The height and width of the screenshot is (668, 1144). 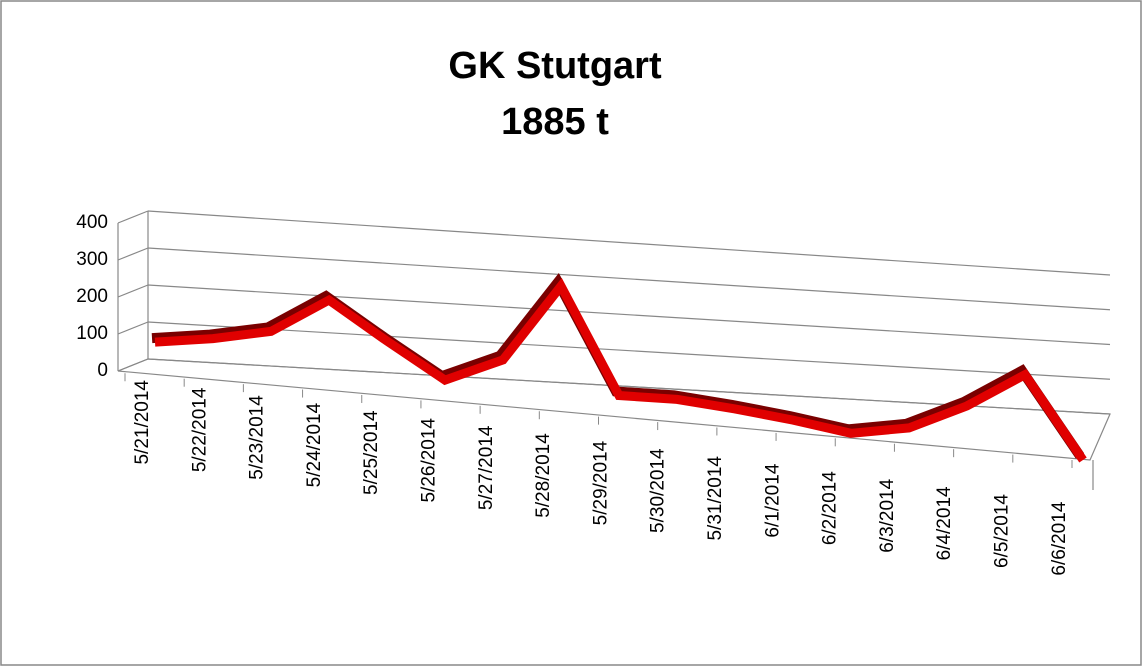 What do you see at coordinates (142, 422) in the screenshot?
I see `x-tick-label: 5/21/2014` at bounding box center [142, 422].